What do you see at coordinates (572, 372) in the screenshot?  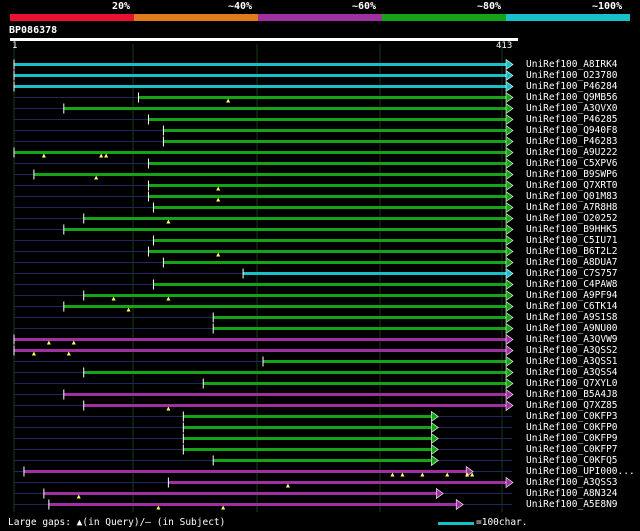 I see `hit-name: UniRef100_A3QSS4` at bounding box center [572, 372].